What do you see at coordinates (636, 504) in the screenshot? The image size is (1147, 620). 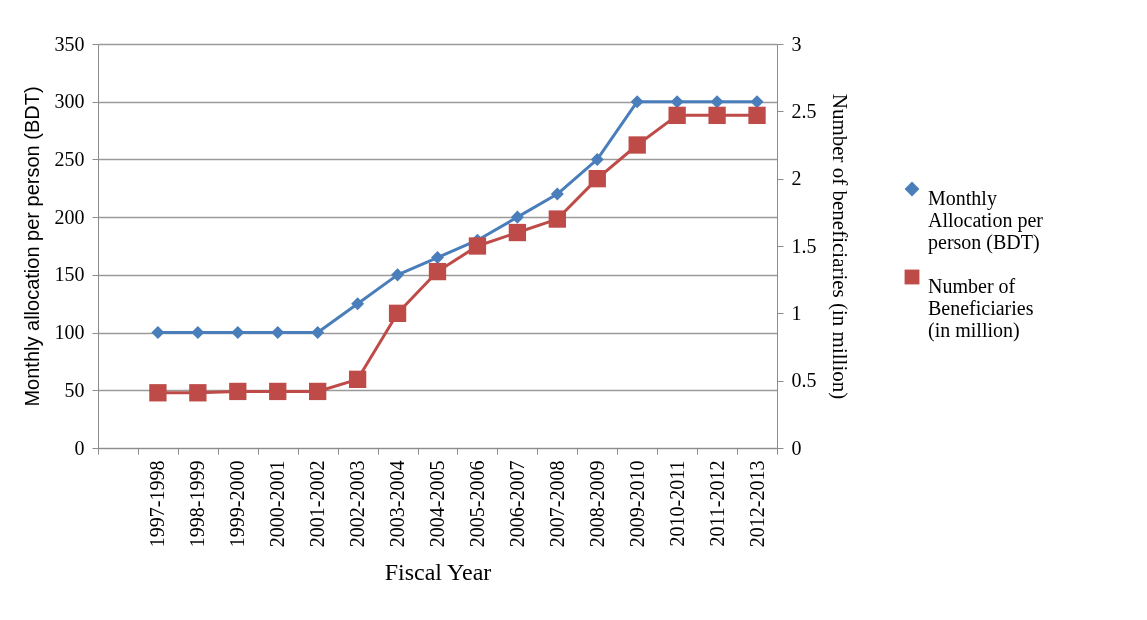 I see `x-tick-label: 2009-2010` at bounding box center [636, 504].